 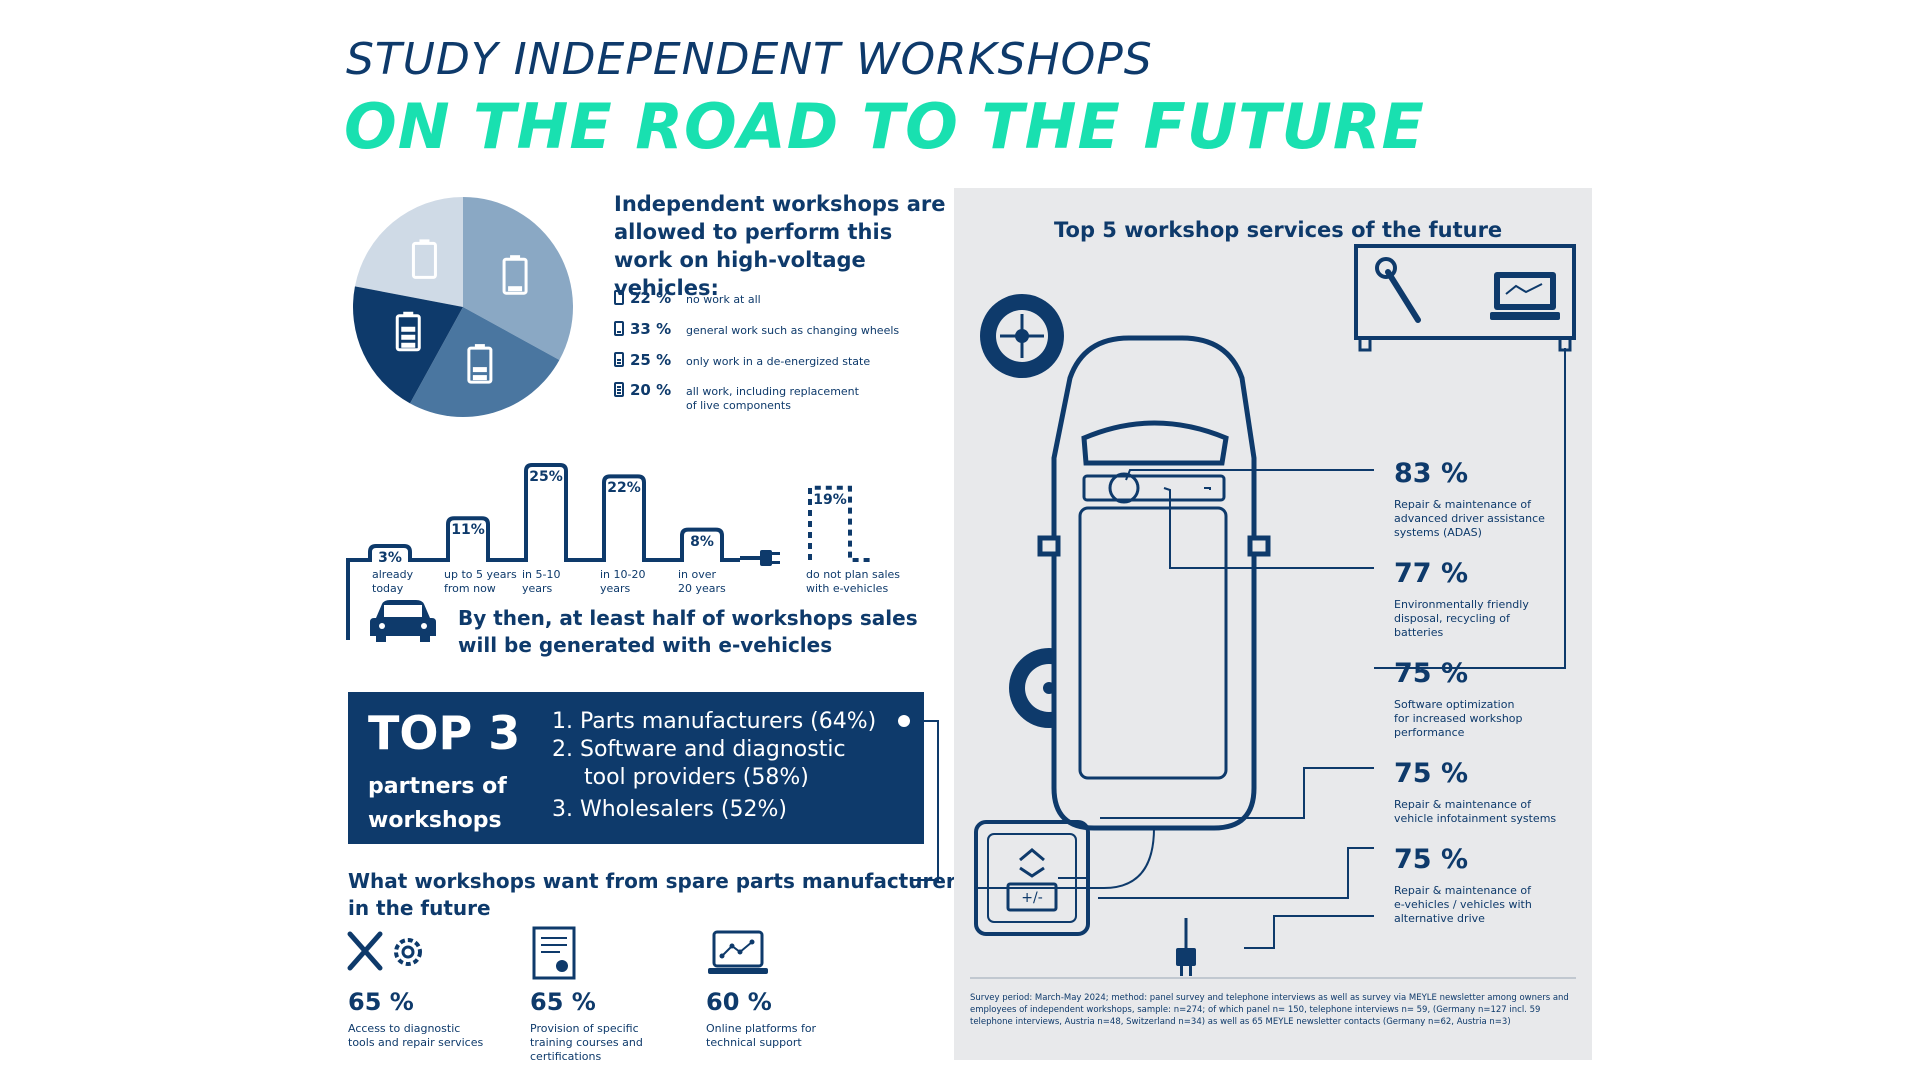 I want to click on car-icon, so click(x=403, y=621).